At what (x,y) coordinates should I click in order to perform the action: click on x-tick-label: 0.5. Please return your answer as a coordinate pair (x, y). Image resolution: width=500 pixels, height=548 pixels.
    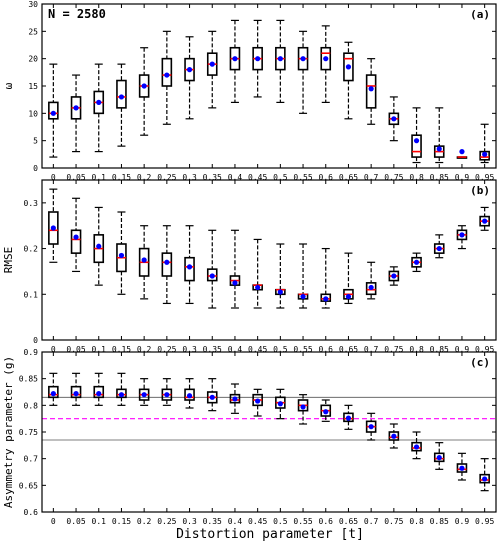
    Looking at the image, I should click on (280, 349).